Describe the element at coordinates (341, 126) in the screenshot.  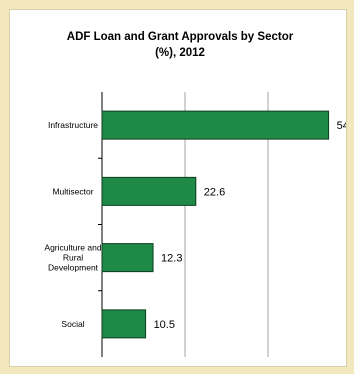
I see `data-label: 54.6` at that location.